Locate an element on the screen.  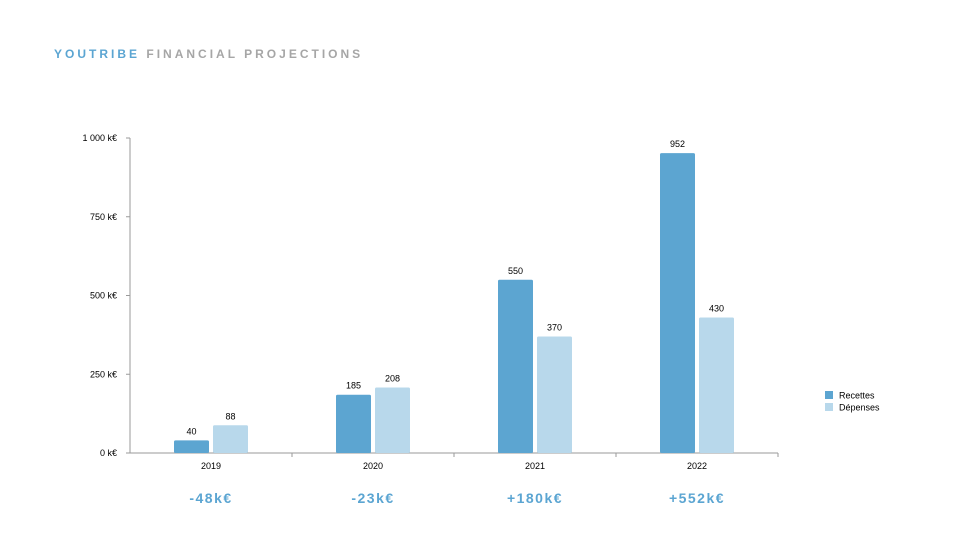
bar-dpenses-2022 is located at coordinates (716, 385).